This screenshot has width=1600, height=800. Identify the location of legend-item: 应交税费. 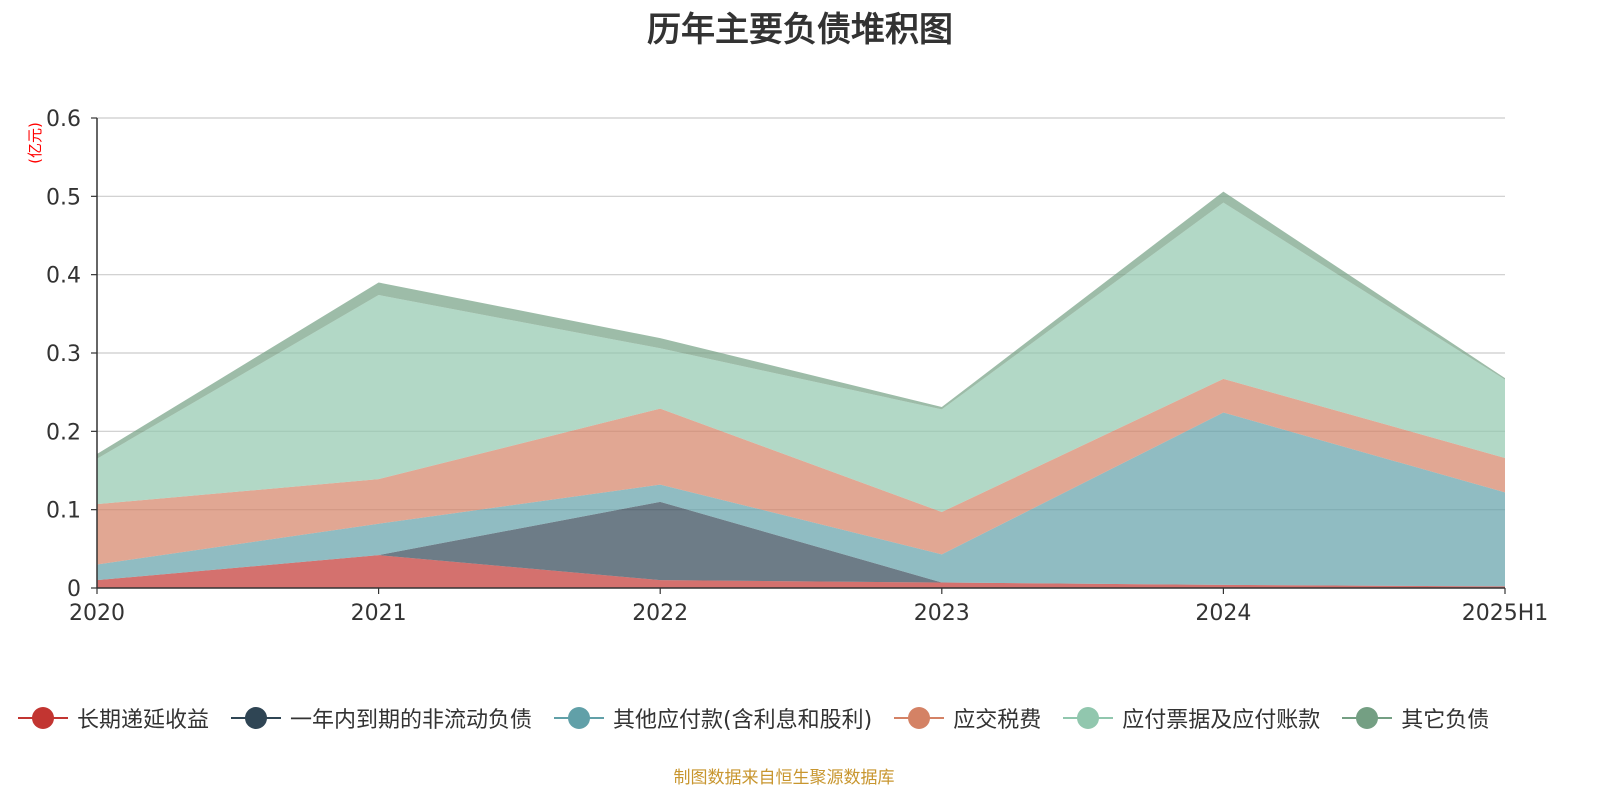
(967, 718).